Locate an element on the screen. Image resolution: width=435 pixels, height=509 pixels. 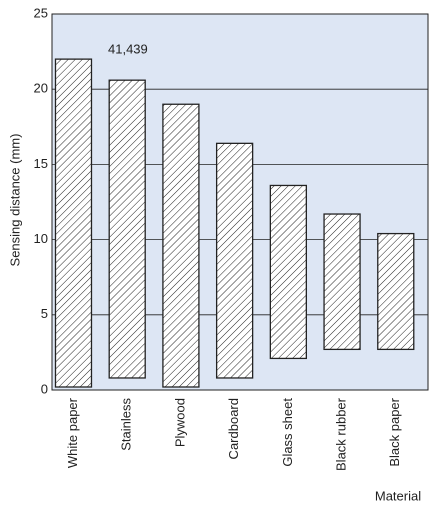
x-tick-label: Plywood is located at coordinates (179, 422).